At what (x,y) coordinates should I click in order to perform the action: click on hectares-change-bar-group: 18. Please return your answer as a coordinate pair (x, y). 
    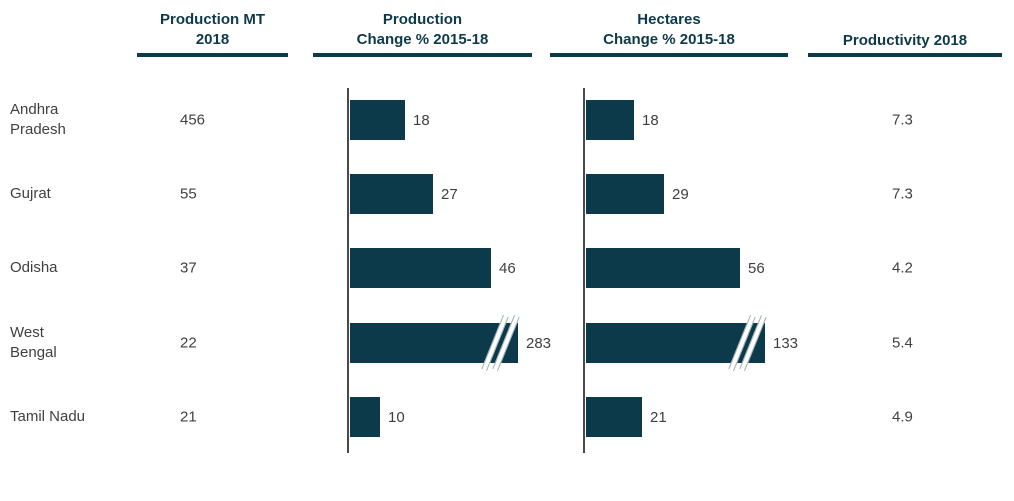
    Looking at the image, I should click on (622, 120).